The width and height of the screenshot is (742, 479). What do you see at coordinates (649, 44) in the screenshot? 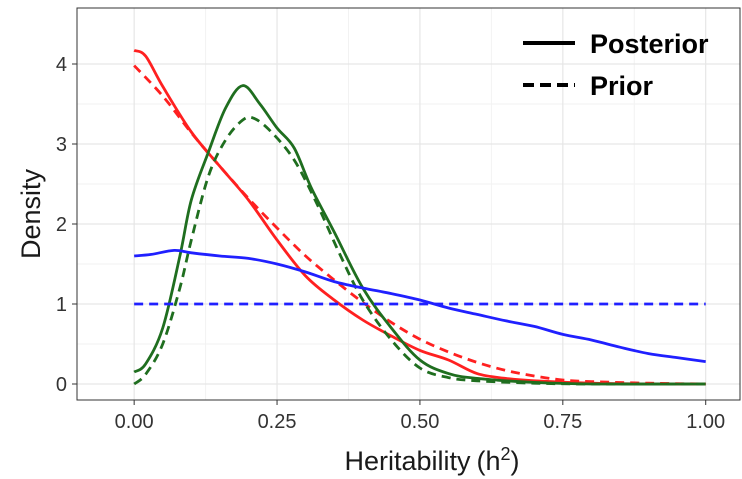
I see `legend-posterior-label: Posterior` at bounding box center [649, 44].